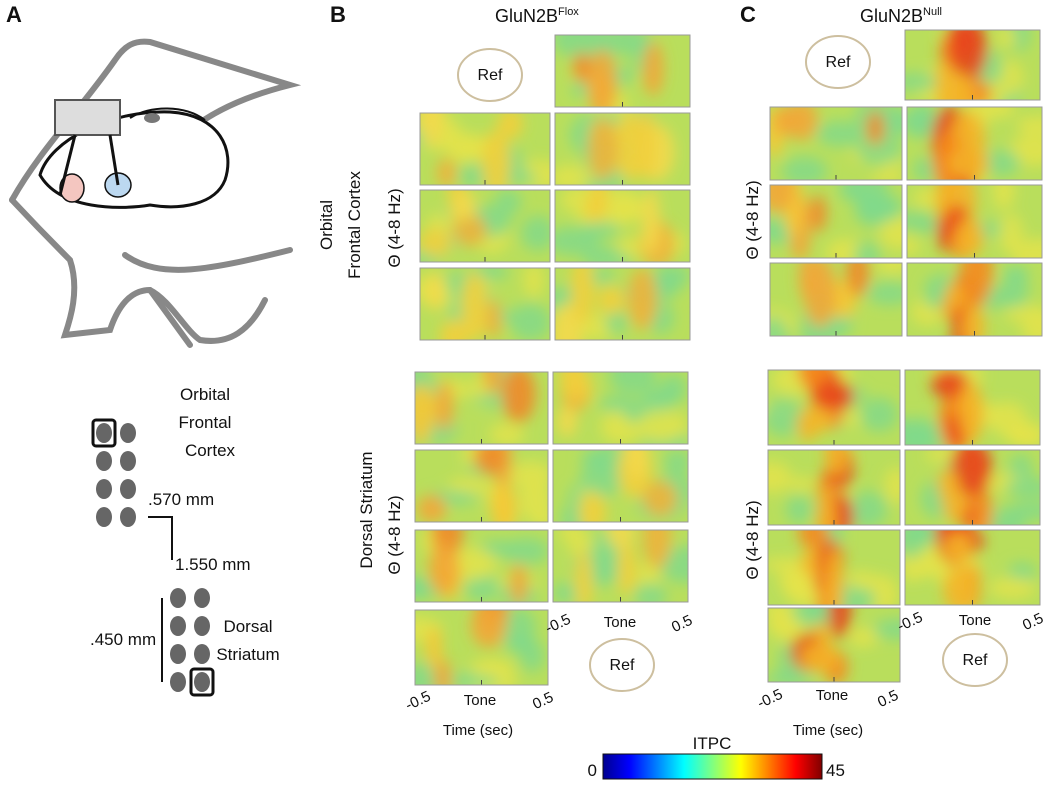  I want to click on colorbar-label: ITPC, so click(712, 743).